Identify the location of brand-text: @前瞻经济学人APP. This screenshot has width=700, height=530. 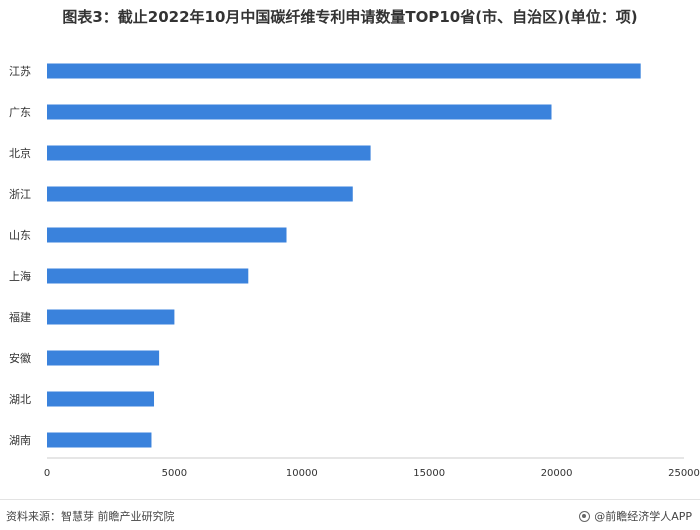
(643, 516).